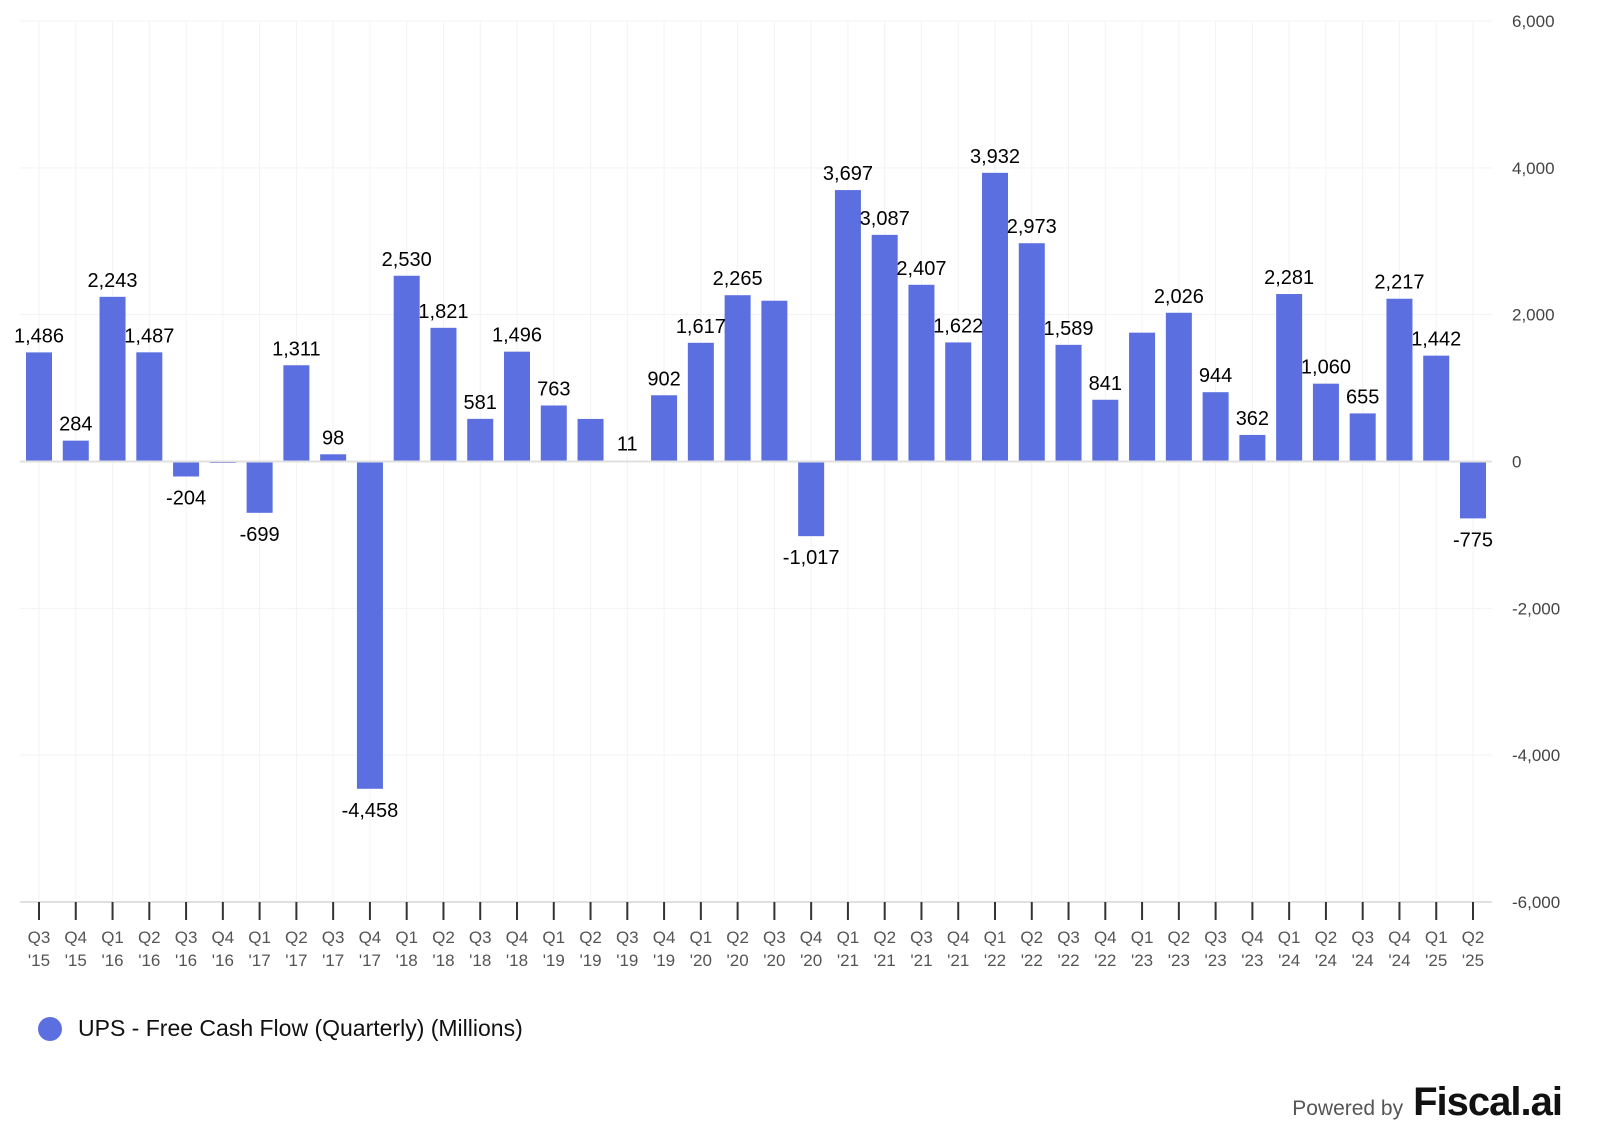 Image resolution: width=1600 pixels, height=1134 pixels. I want to click on data-label: 1,442, so click(1436, 340).